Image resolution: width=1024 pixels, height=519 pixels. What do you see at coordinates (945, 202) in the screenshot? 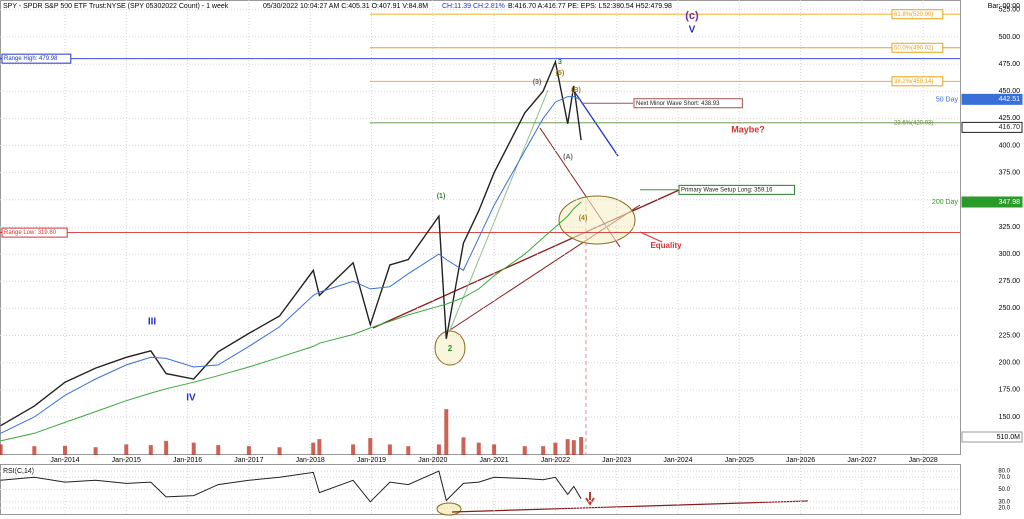
I see `ma-label: 200 Day` at bounding box center [945, 202].